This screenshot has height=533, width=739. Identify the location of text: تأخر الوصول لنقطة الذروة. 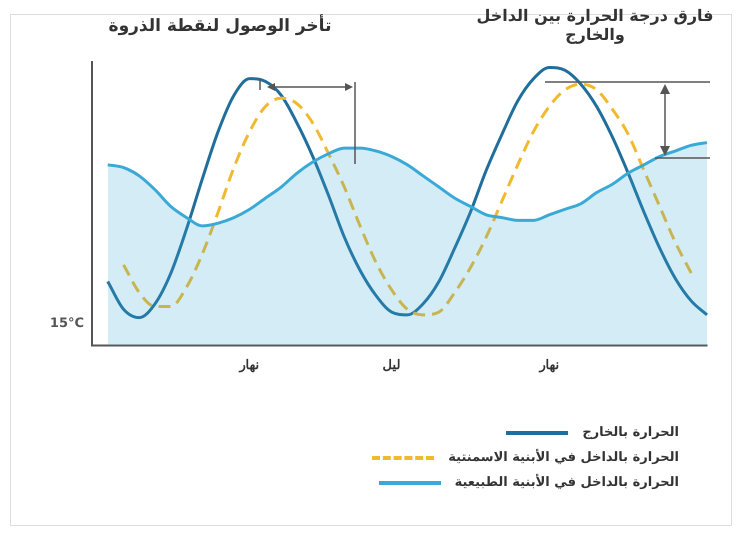
(220, 26).